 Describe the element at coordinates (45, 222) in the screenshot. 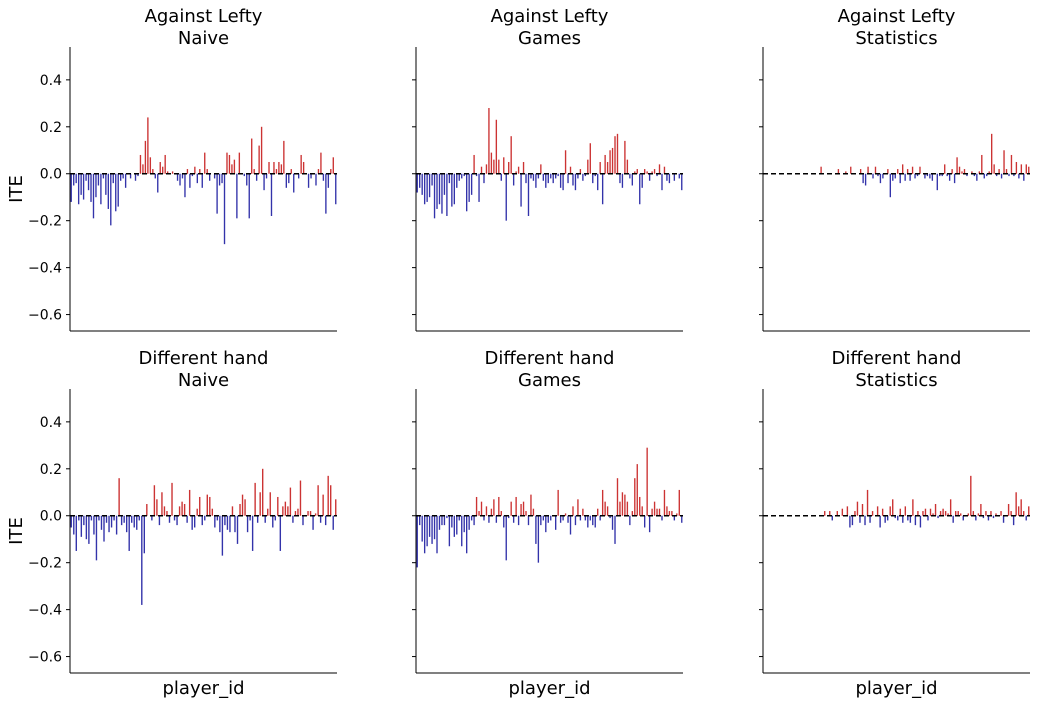

I see `y-tick-label: −0.2` at that location.